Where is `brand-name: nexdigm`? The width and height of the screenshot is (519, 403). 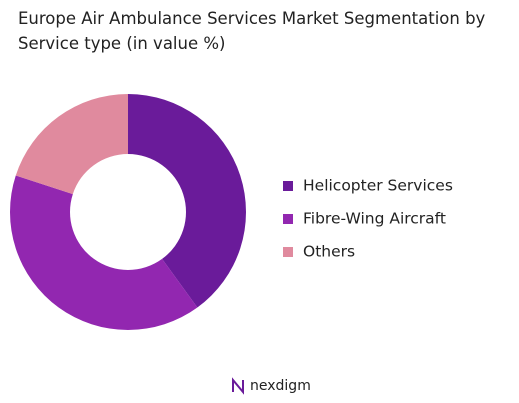 brand-name: nexdigm is located at coordinates (280, 386).